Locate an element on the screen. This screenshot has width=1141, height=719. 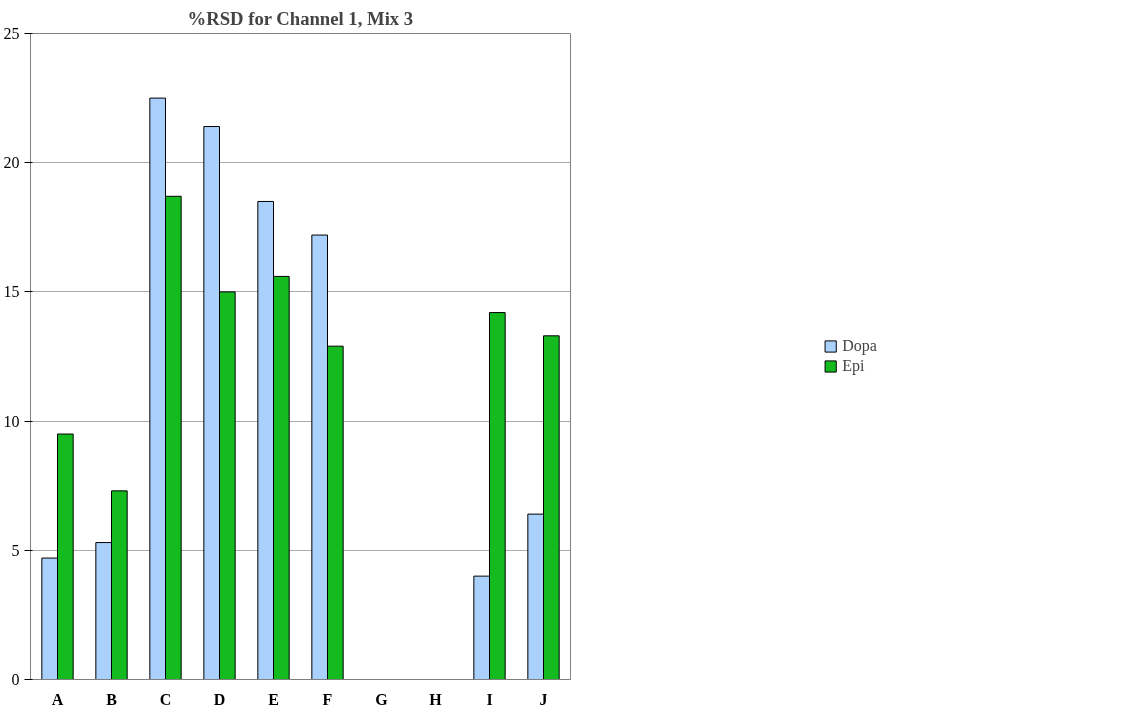
x-tick-label: F is located at coordinates (327, 699).